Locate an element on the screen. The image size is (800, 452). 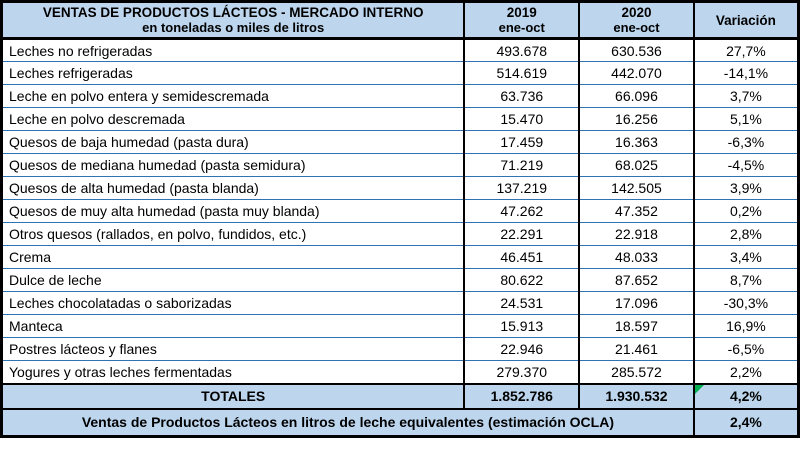
table-row: Dulce de leche 80.622 87.652 8,7% is located at coordinates (400, 280).